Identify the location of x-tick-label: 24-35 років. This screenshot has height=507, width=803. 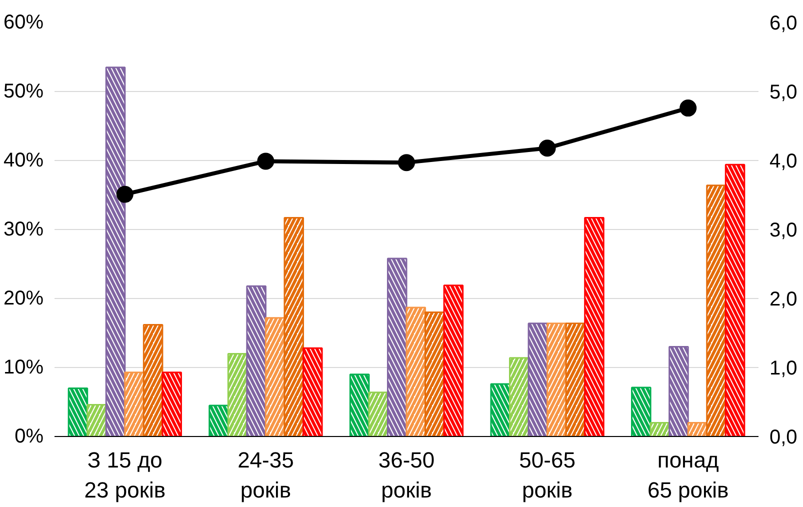
(266, 475).